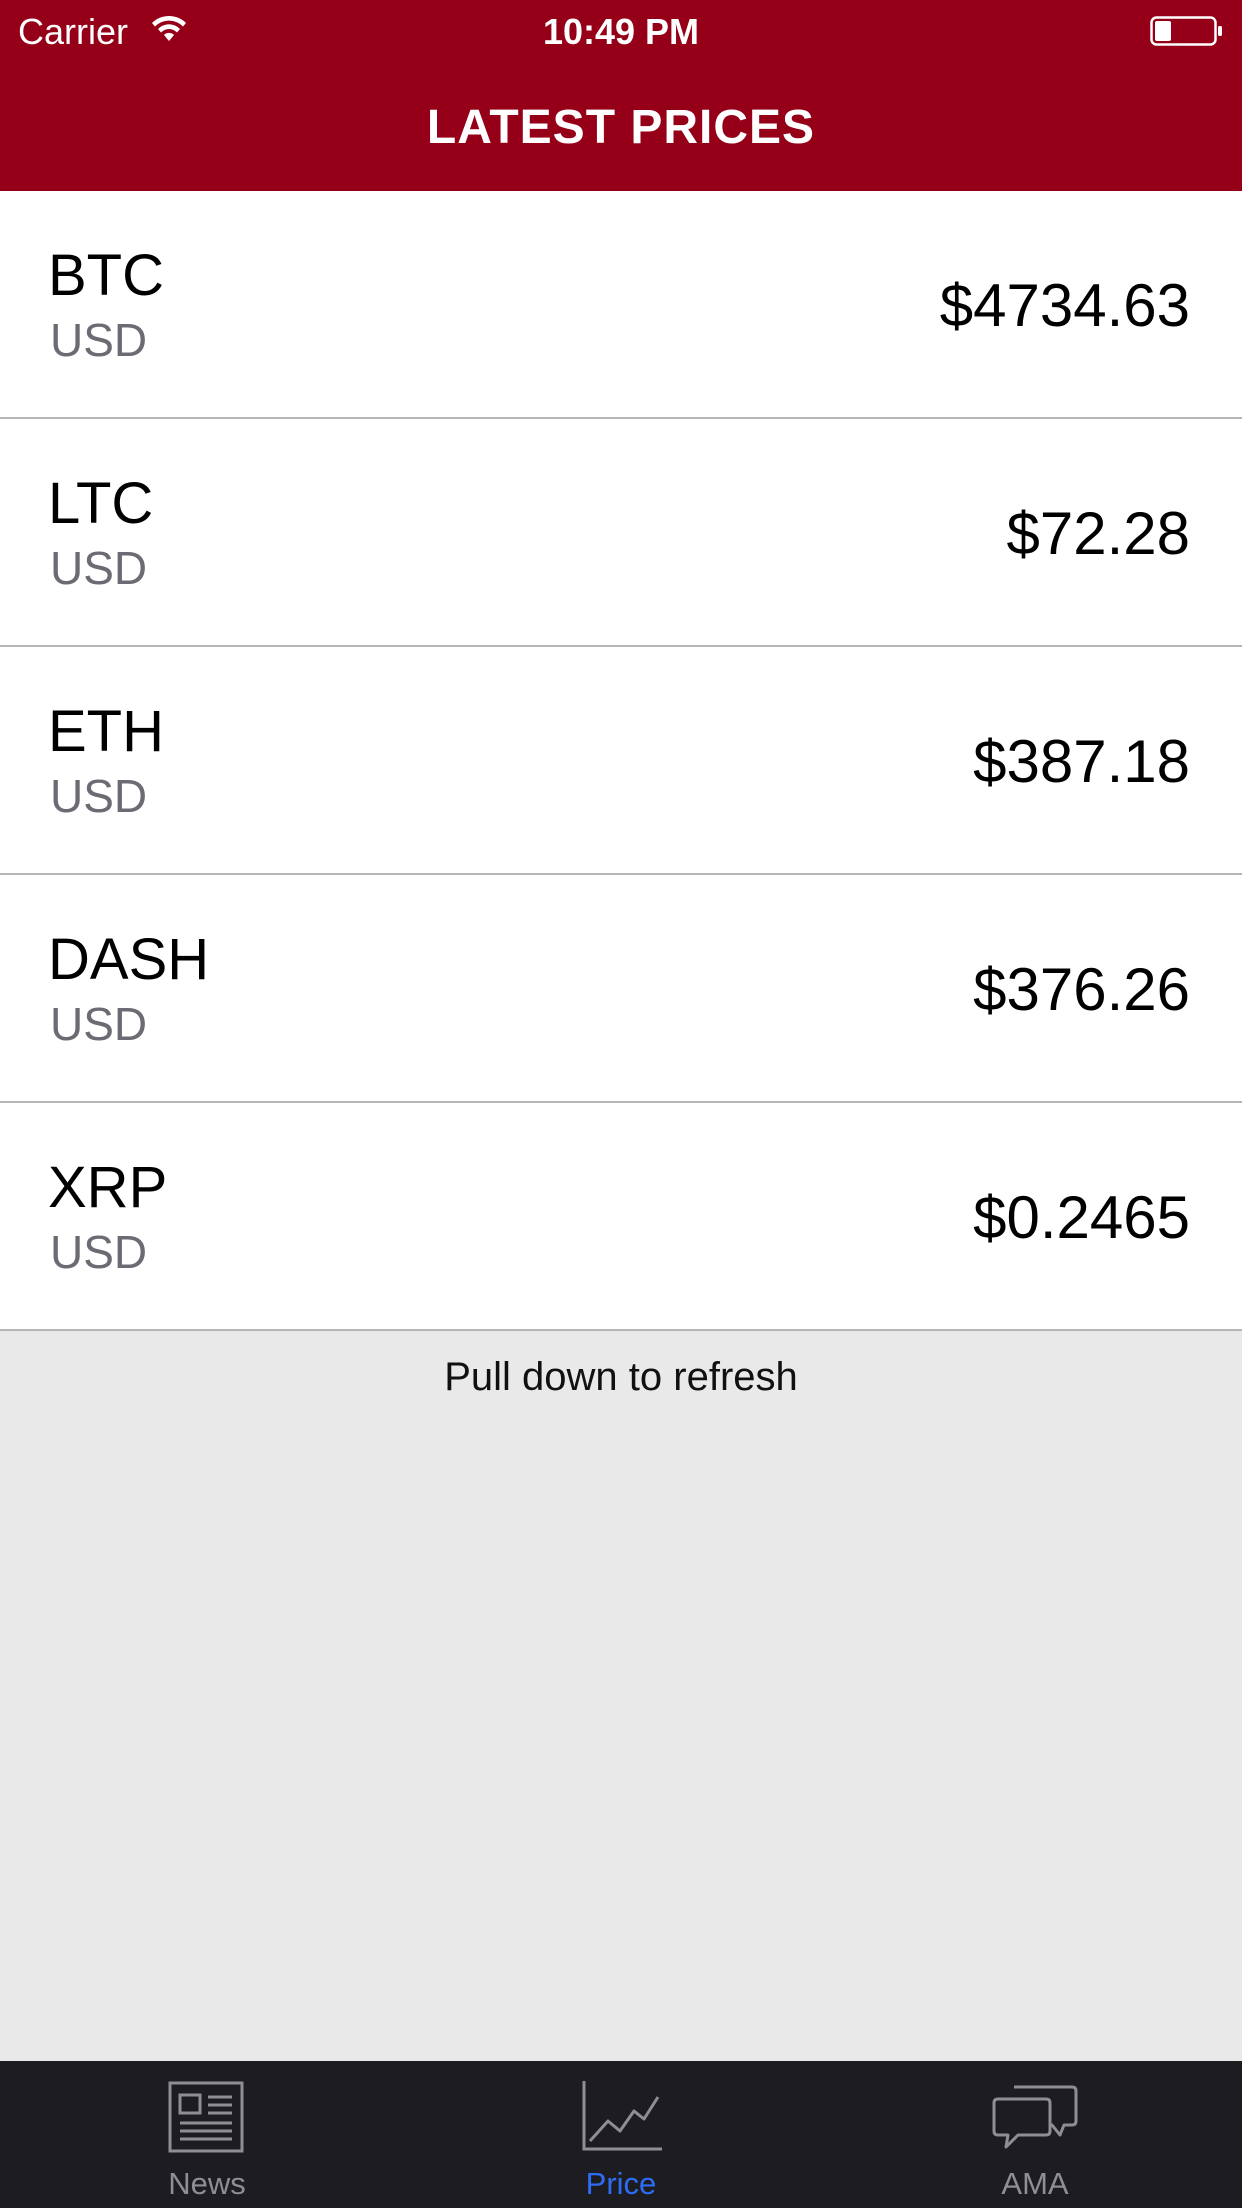 Image resolution: width=1242 pixels, height=2208 pixels. What do you see at coordinates (106, 731) in the screenshot?
I see `coin-symbol: ETH` at bounding box center [106, 731].